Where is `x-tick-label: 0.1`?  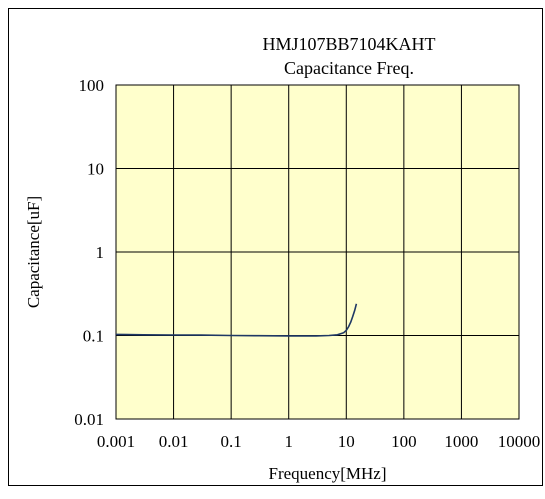 x-tick-label: 0.1 is located at coordinates (231, 441).